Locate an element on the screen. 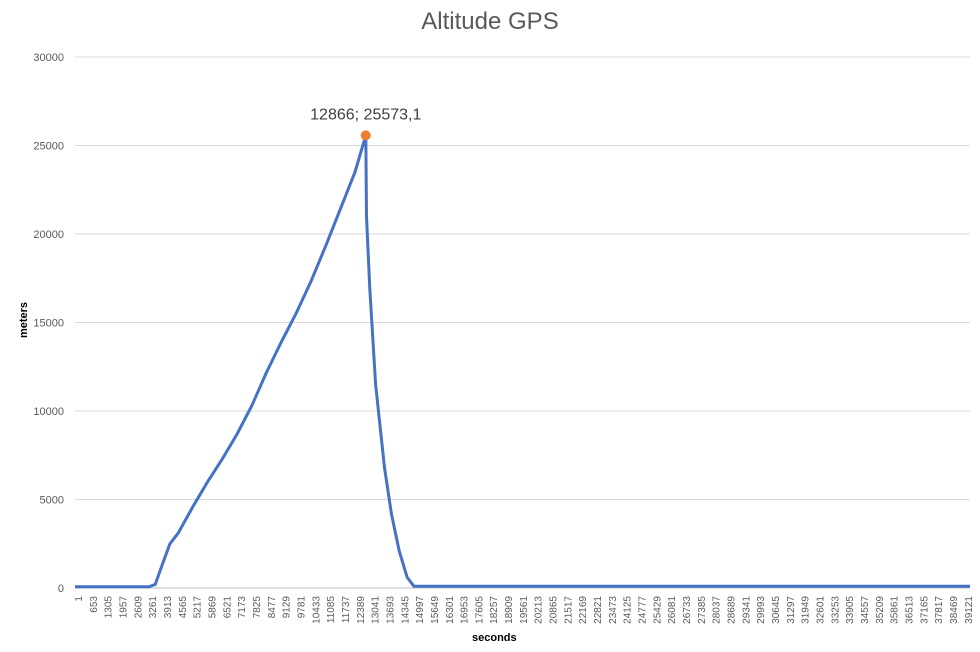 The image size is (980, 652). chart-title: Altitude GPS is located at coordinates (490, 21).